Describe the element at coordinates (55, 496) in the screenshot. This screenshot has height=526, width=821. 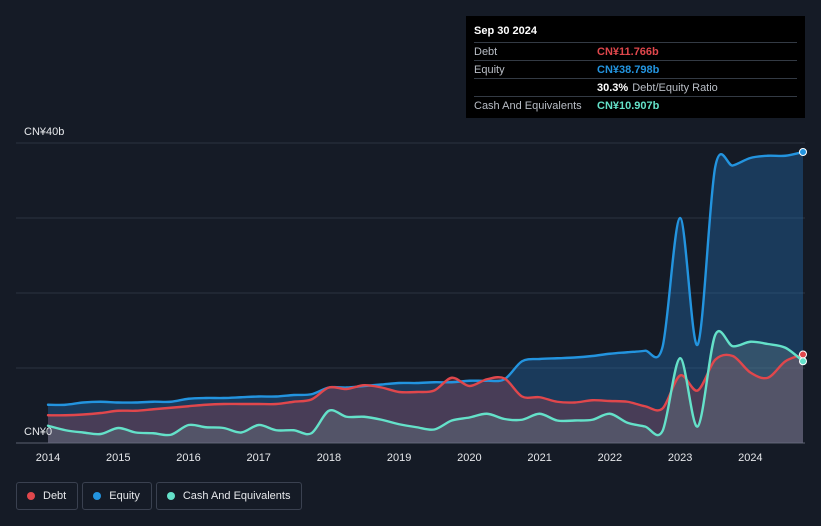
I see `legend-label-debt: Debt` at that location.